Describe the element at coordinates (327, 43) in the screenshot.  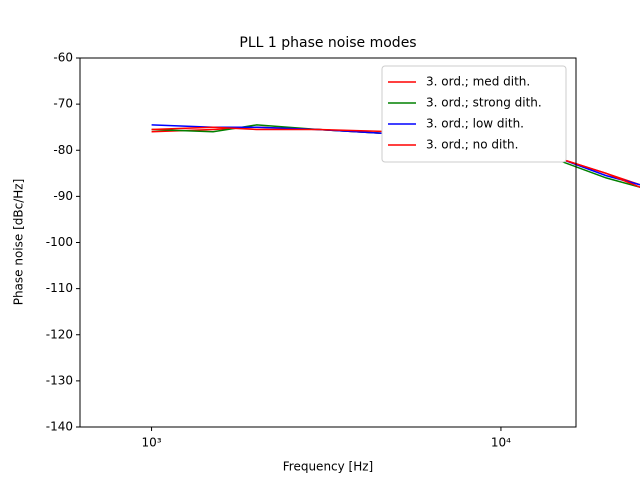
I see `chart-title: PLL 1 phase noise modes` at that location.